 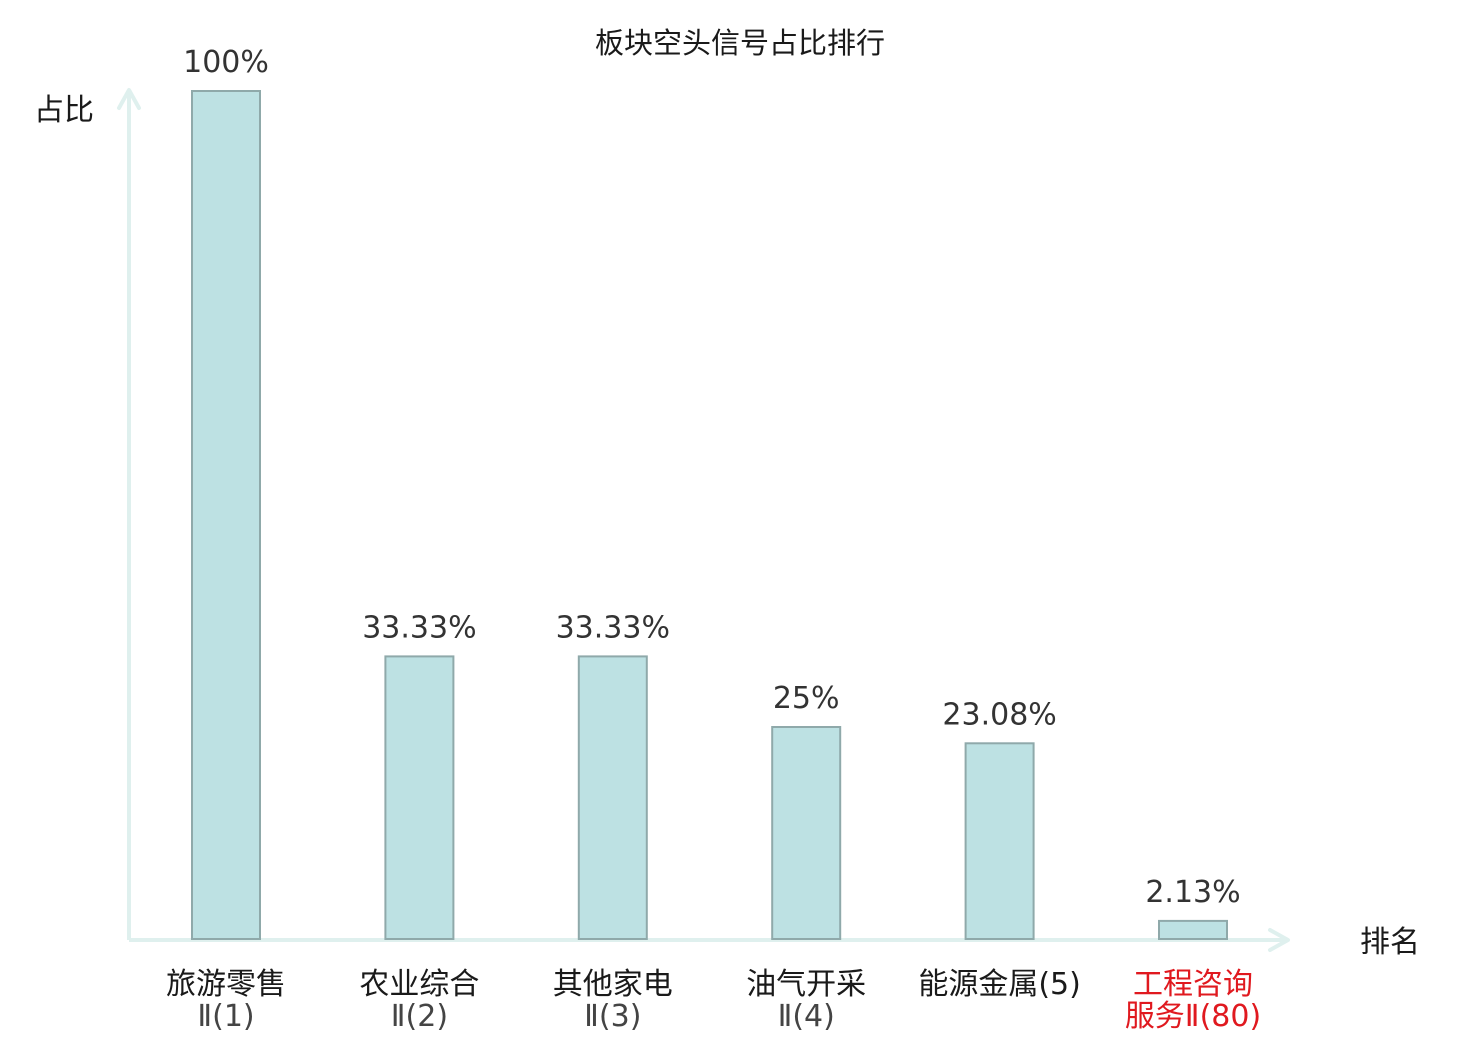 I want to click on value-label-4: 25%, so click(x=806, y=698).